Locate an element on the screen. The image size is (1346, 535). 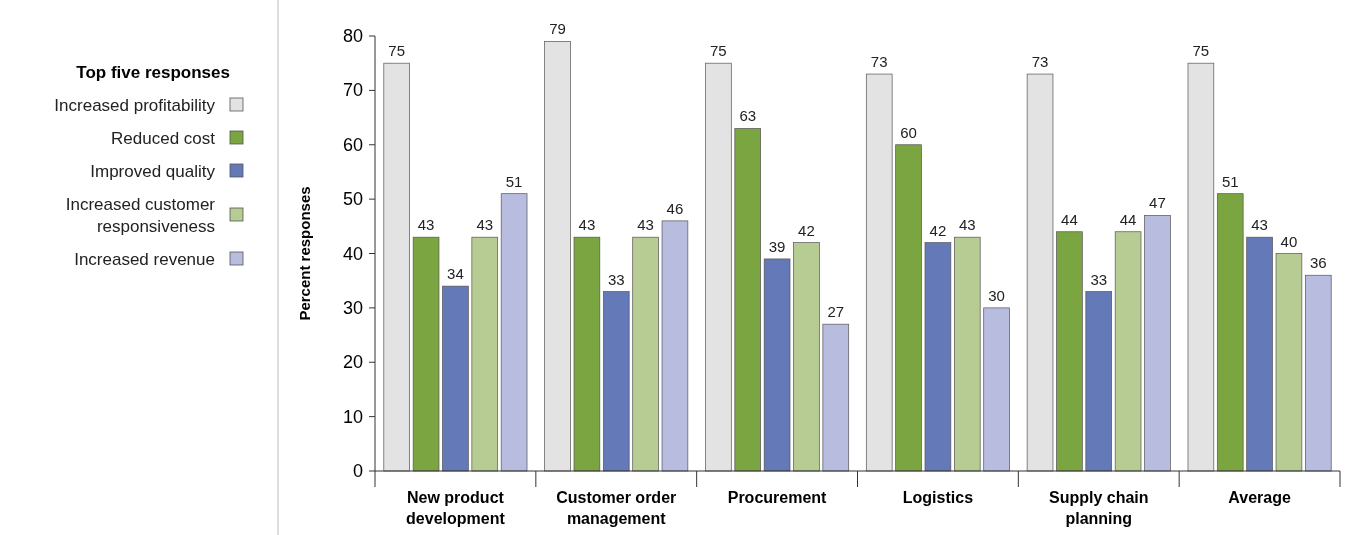
y-tick-label: 80 is located at coordinates (352, 36).